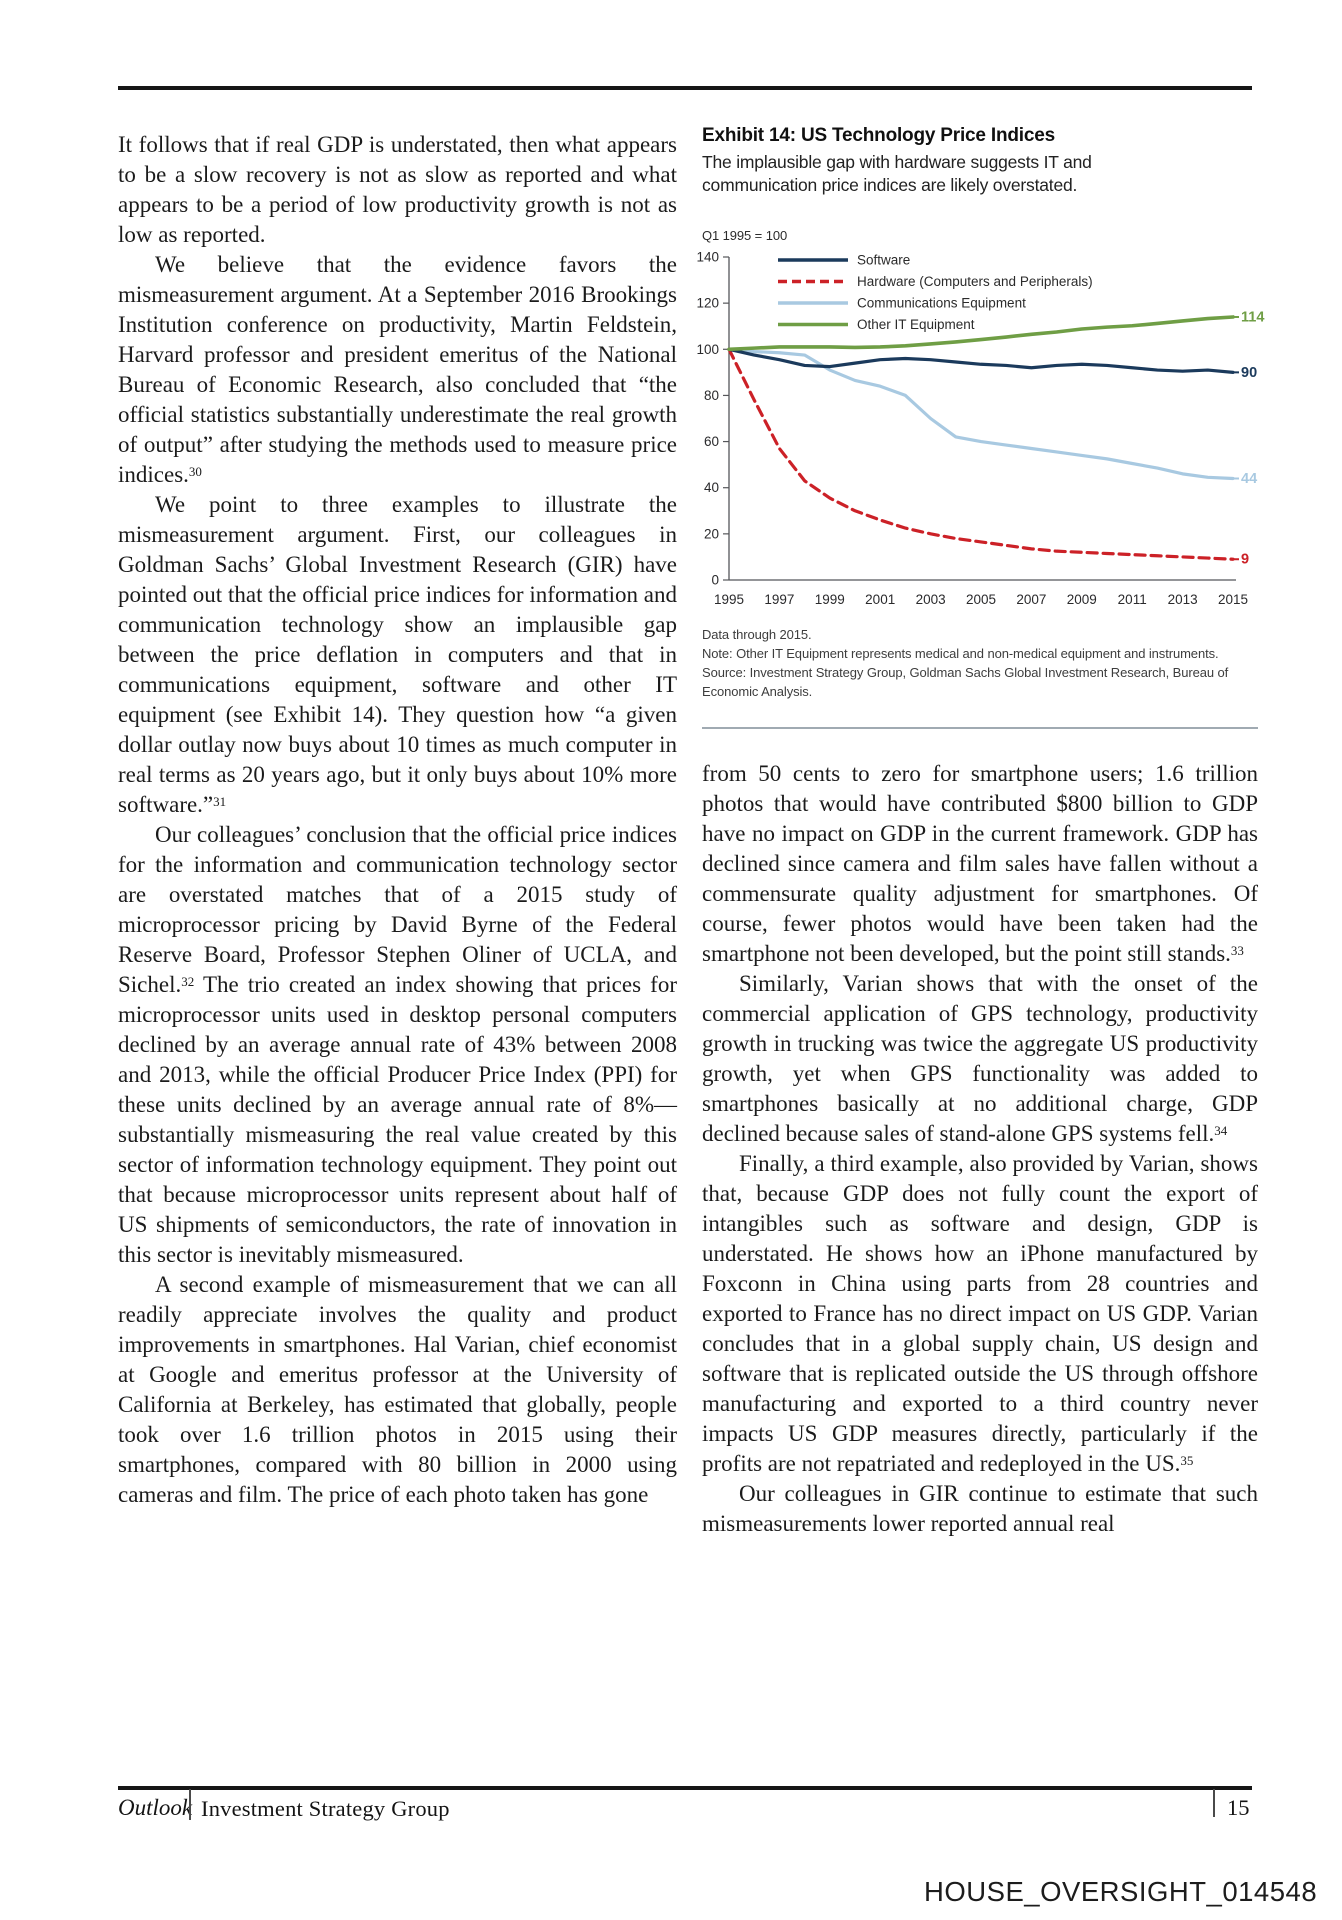 The width and height of the screenshot is (1342, 1920). What do you see at coordinates (1031, 599) in the screenshot?
I see `svg-text: 2007` at bounding box center [1031, 599].